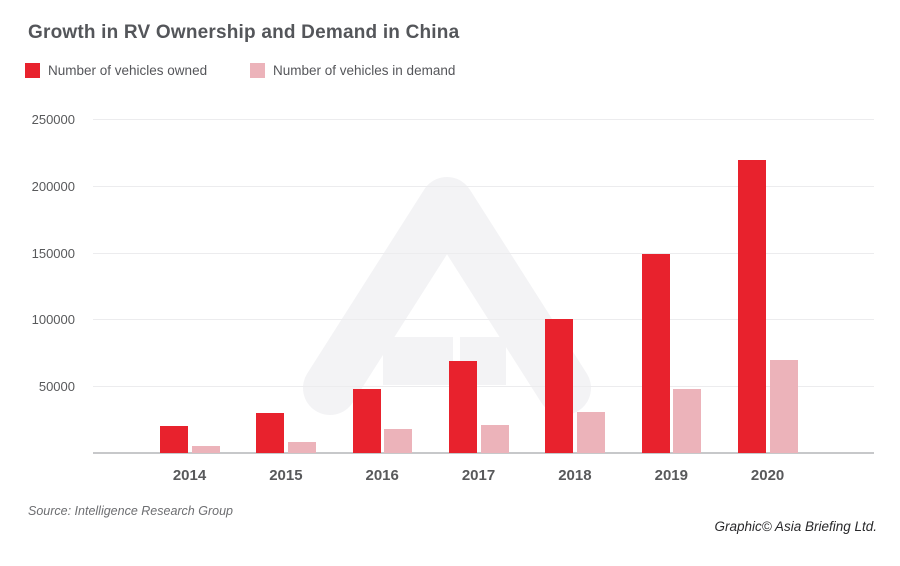 This screenshot has height=566, width=900. Describe the element at coordinates (575, 475) in the screenshot. I see `x-axis-label-2018: 2018` at that location.